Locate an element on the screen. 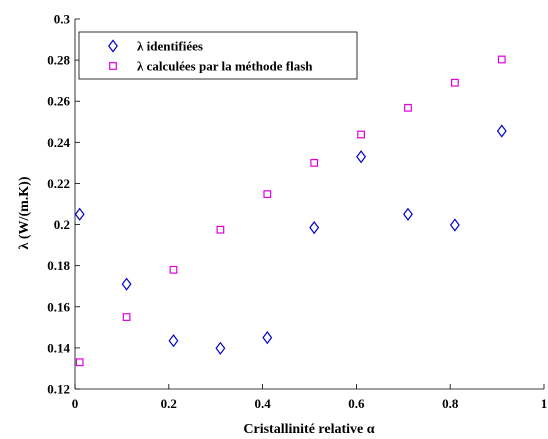 Image resolution: width=548 pixels, height=439 pixels. legend-label: λ identifiées is located at coordinates (170, 46).